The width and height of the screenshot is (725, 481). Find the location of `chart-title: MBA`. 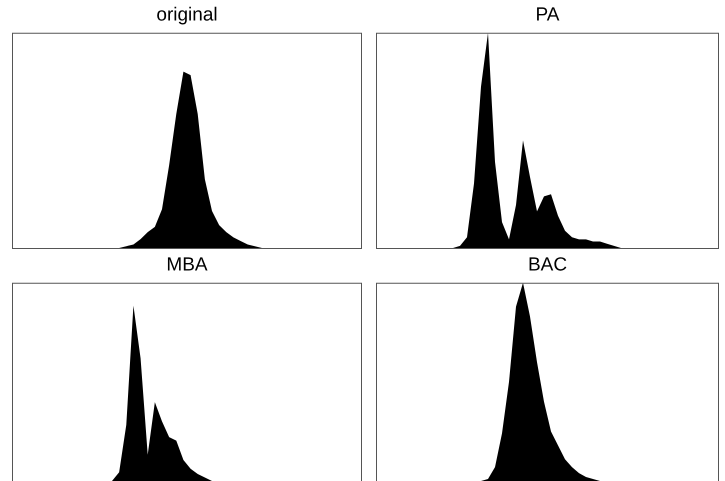

chart-title: MBA is located at coordinates (187, 265).